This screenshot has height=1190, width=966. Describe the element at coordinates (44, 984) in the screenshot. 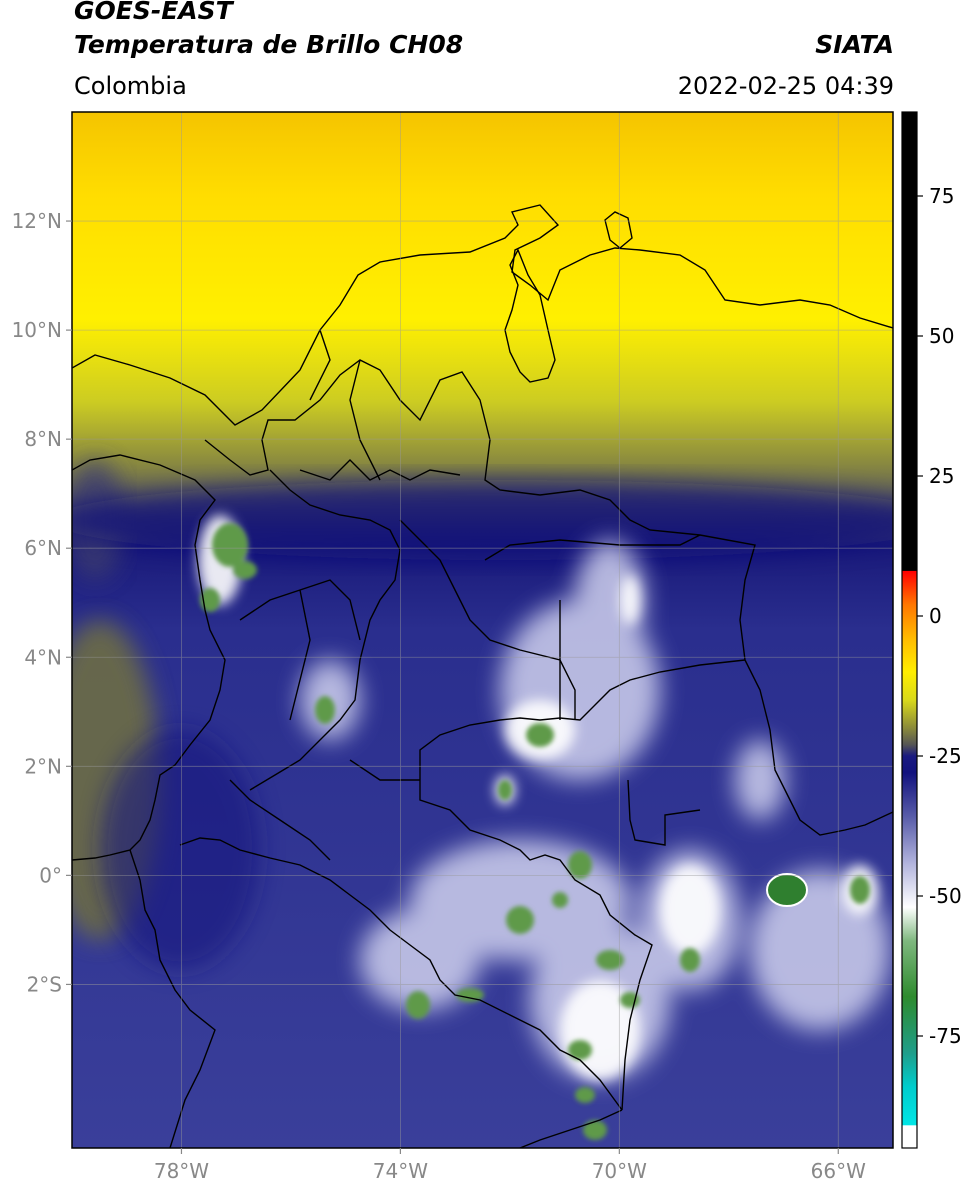

I see `lat-tick-label: 2°S` at that location.